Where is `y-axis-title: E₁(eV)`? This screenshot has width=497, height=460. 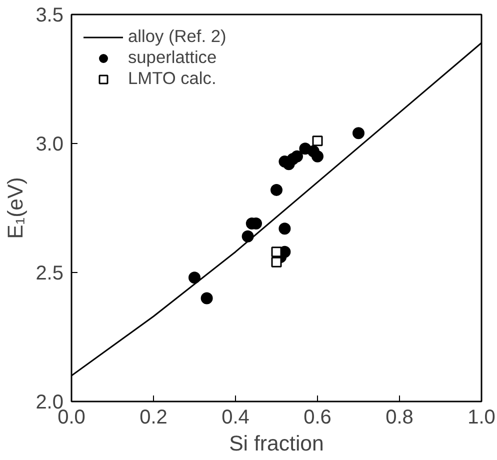
y-axis-title: E₁(eV) is located at coordinates (16, 208).